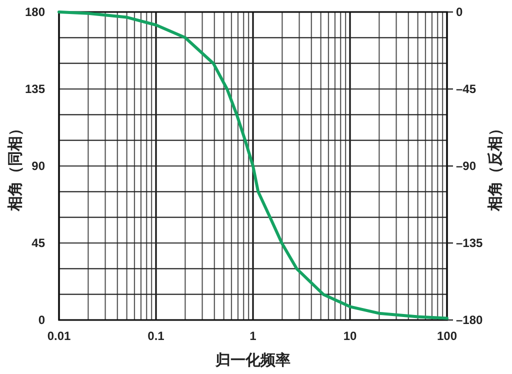  What do you see at coordinates (350, 336) in the screenshot?
I see `x-tick-label: 10` at bounding box center [350, 336].